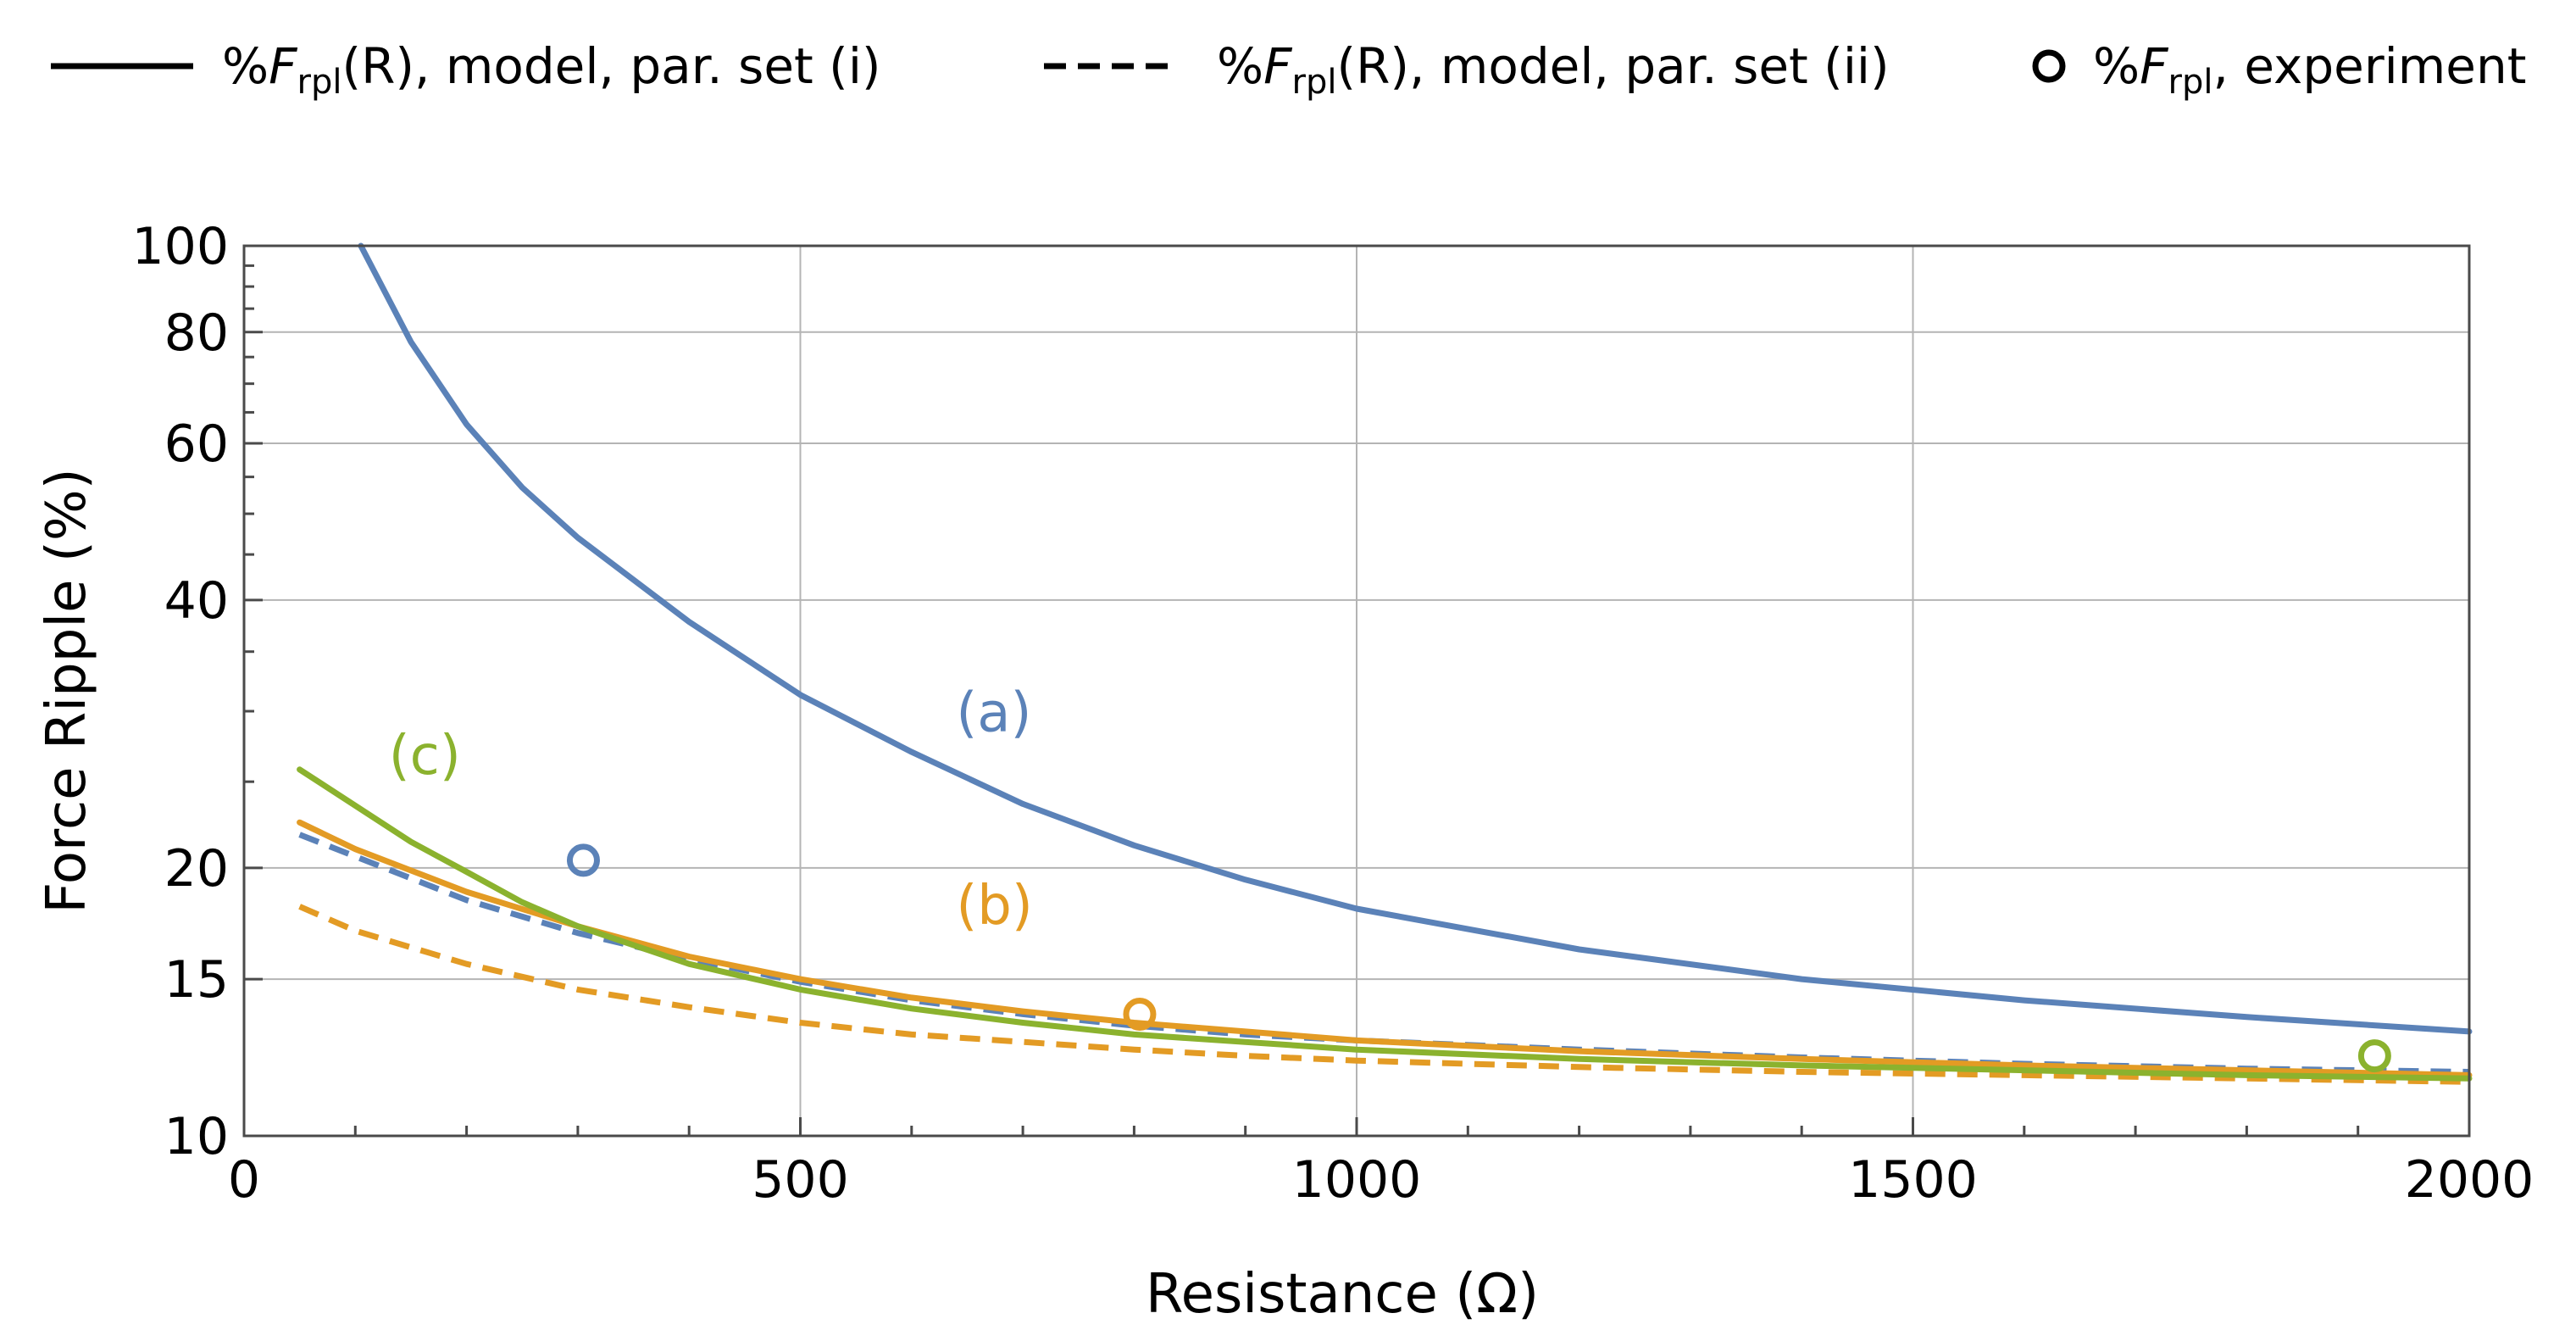 This screenshot has width=2576, height=1341. I want to click on legend-marker-swatch, so click(2049, 66).